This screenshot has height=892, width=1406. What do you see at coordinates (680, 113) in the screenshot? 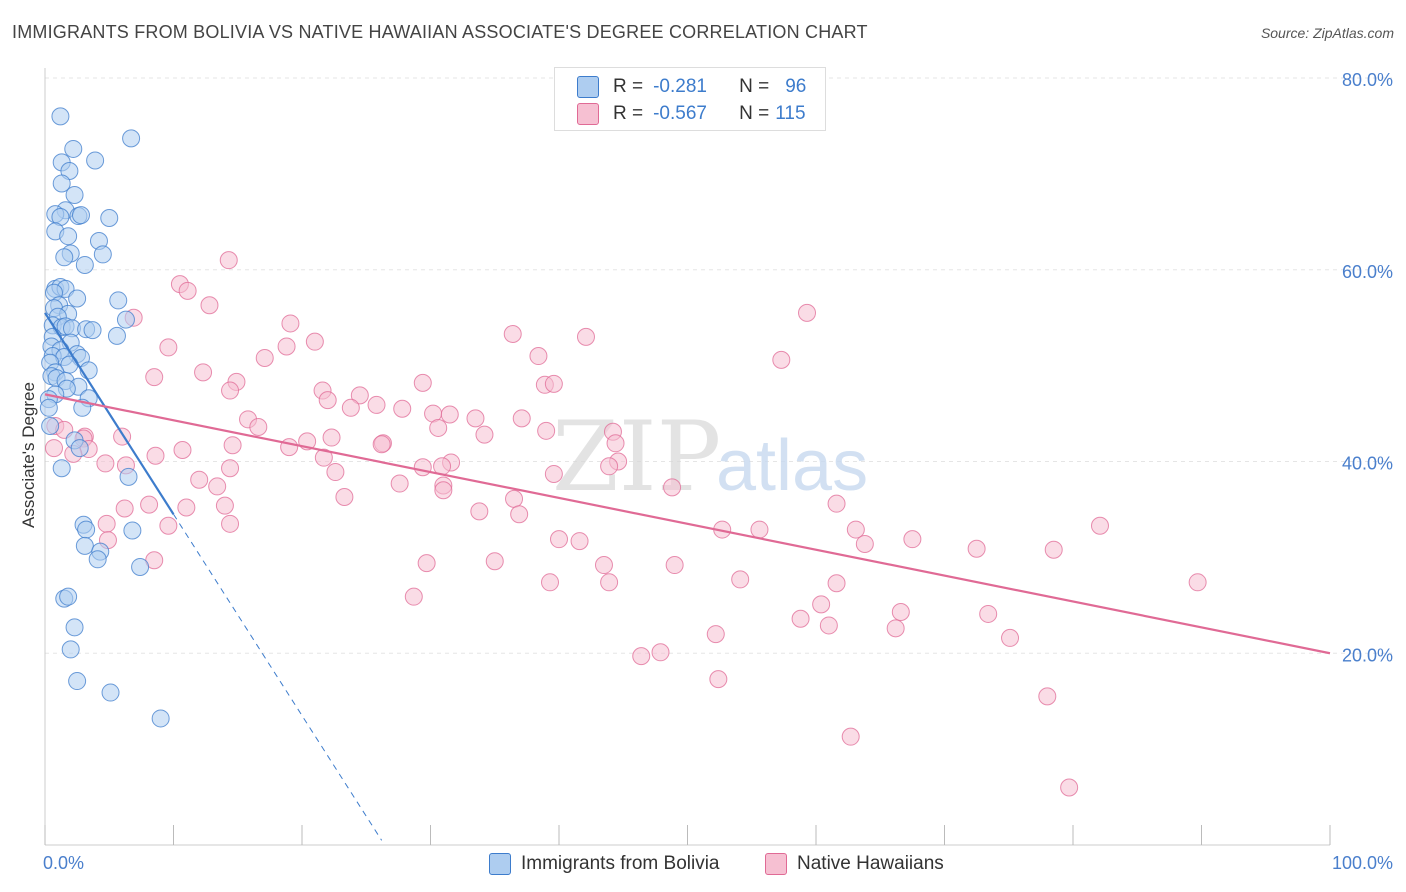
I see `r-value: -0.567` at bounding box center [680, 113].